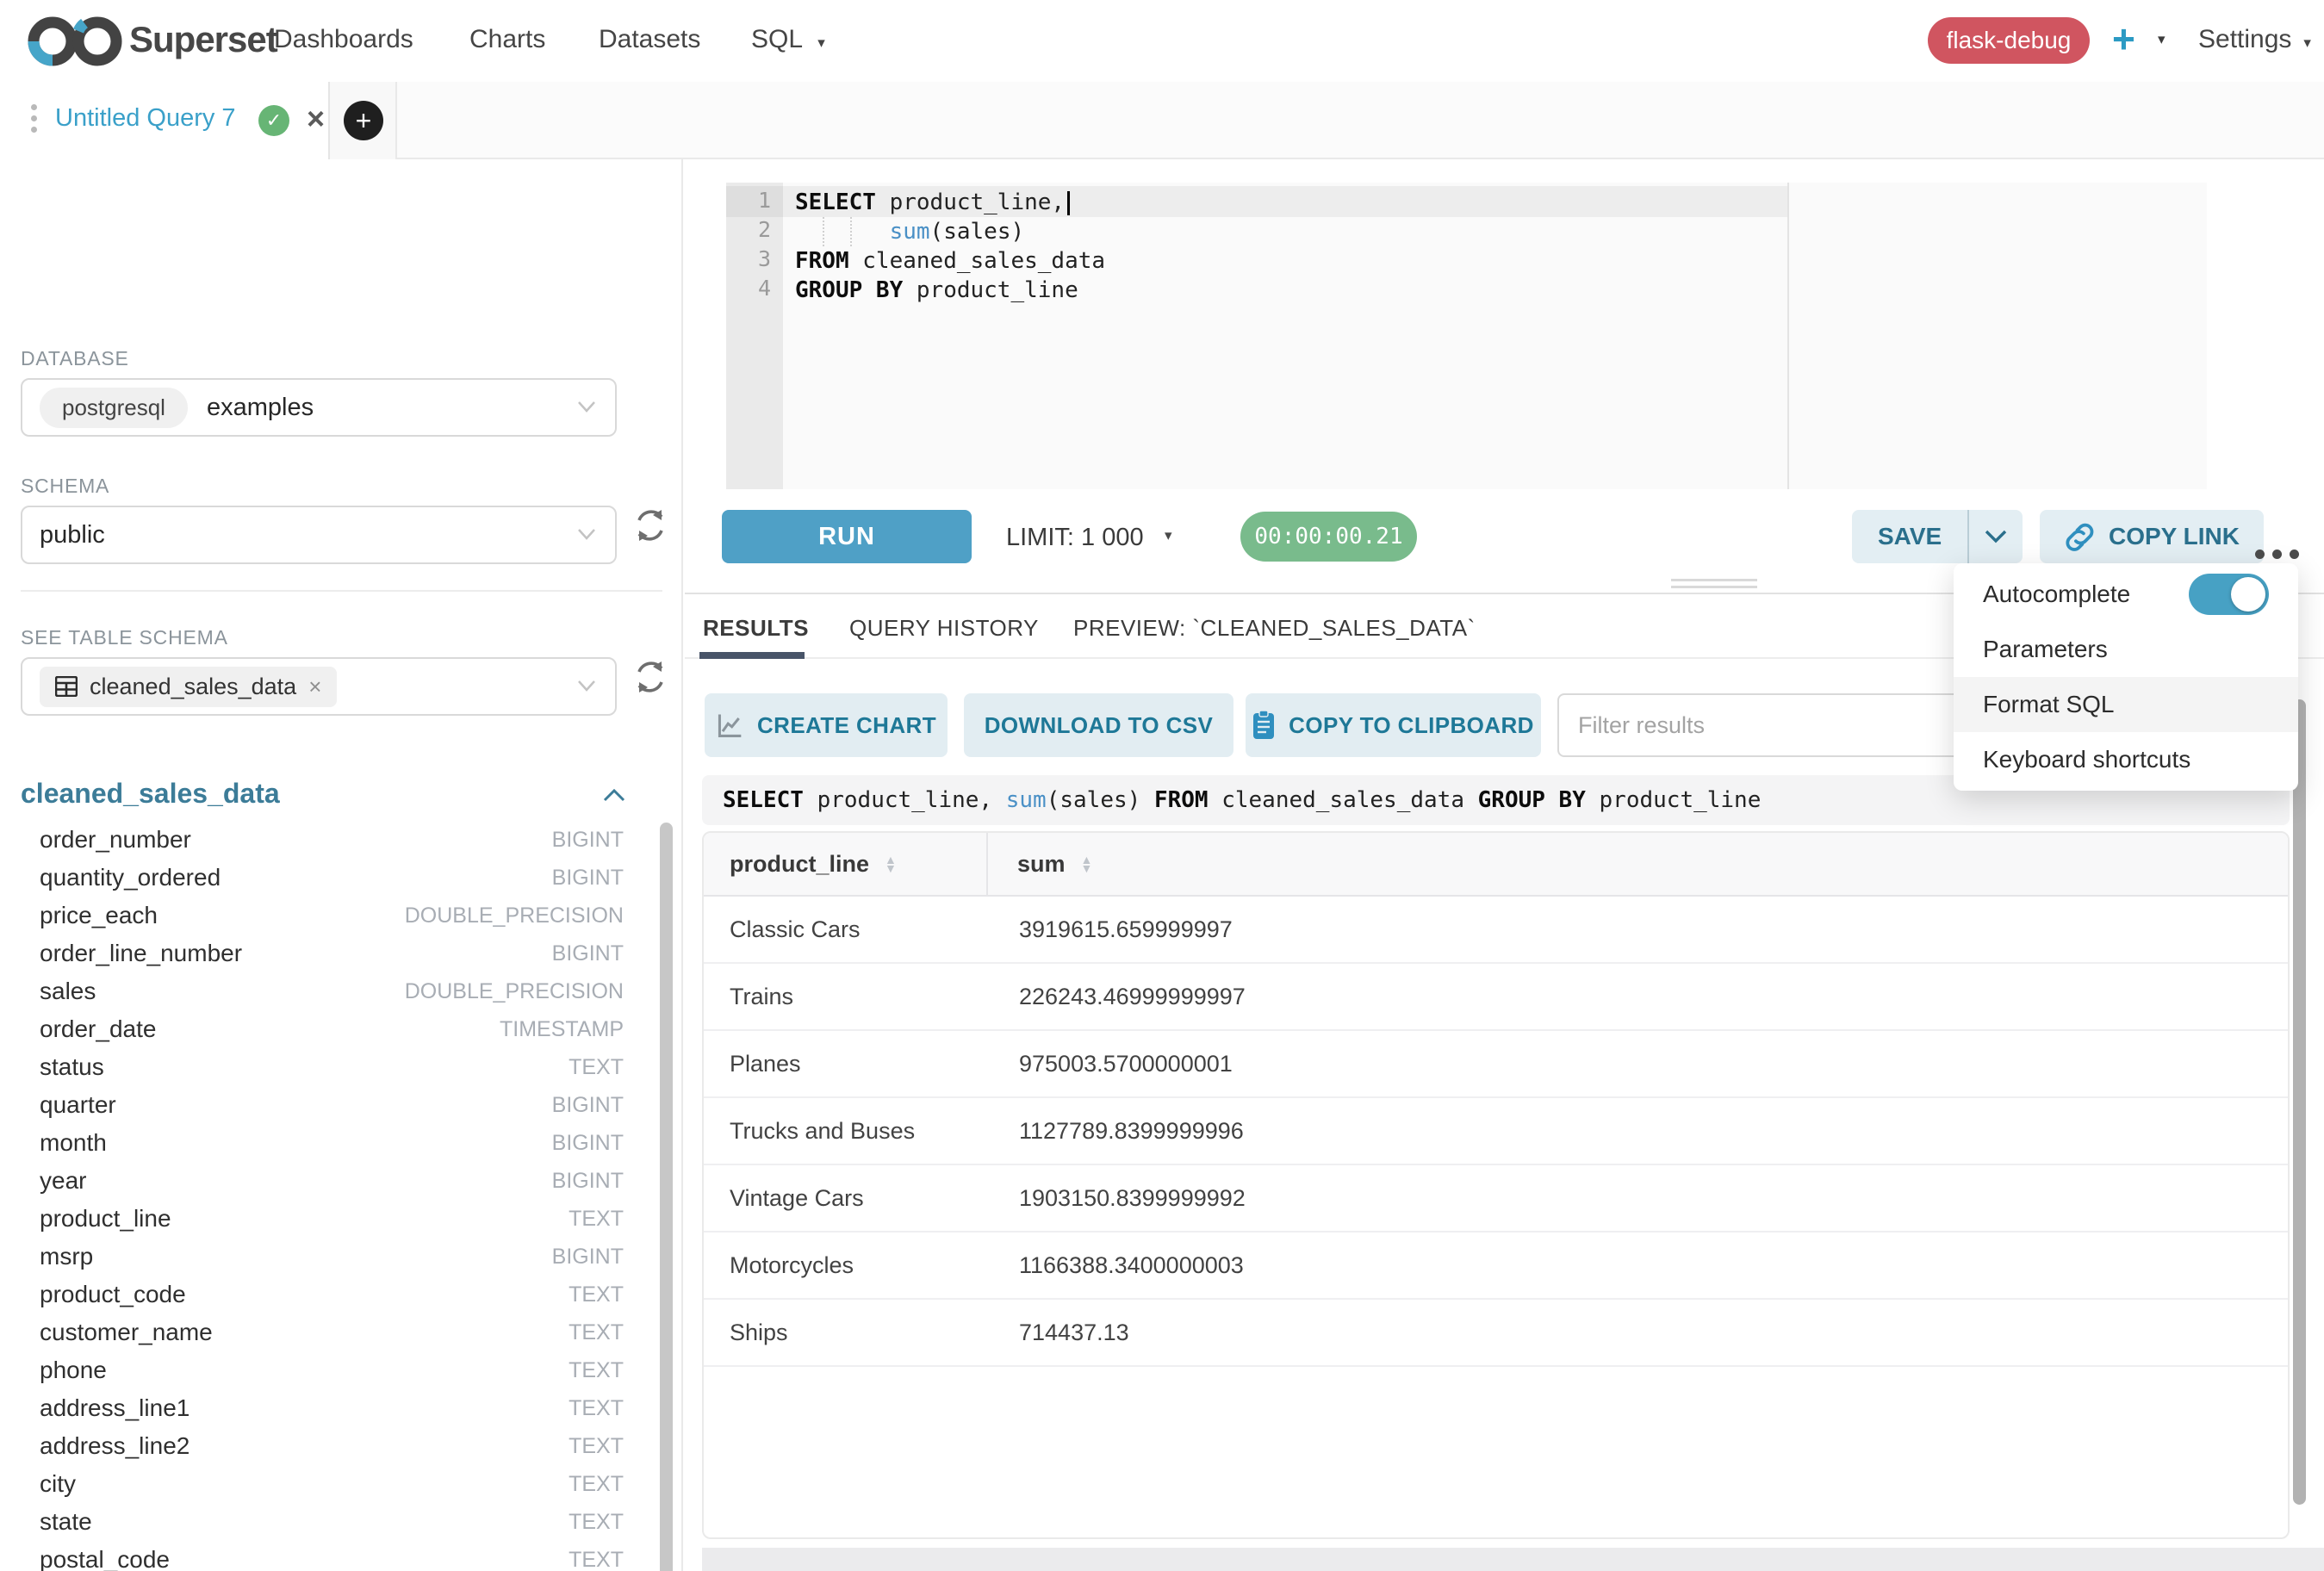  I want to click on nav-item-charts: Charts, so click(507, 39).